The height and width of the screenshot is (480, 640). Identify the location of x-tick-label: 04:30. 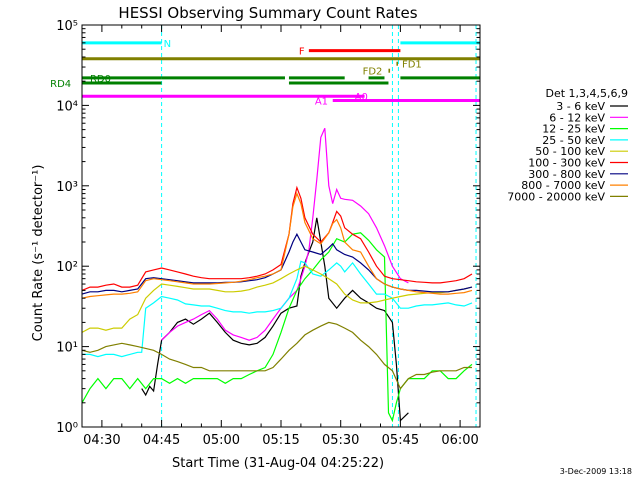
(101, 440).